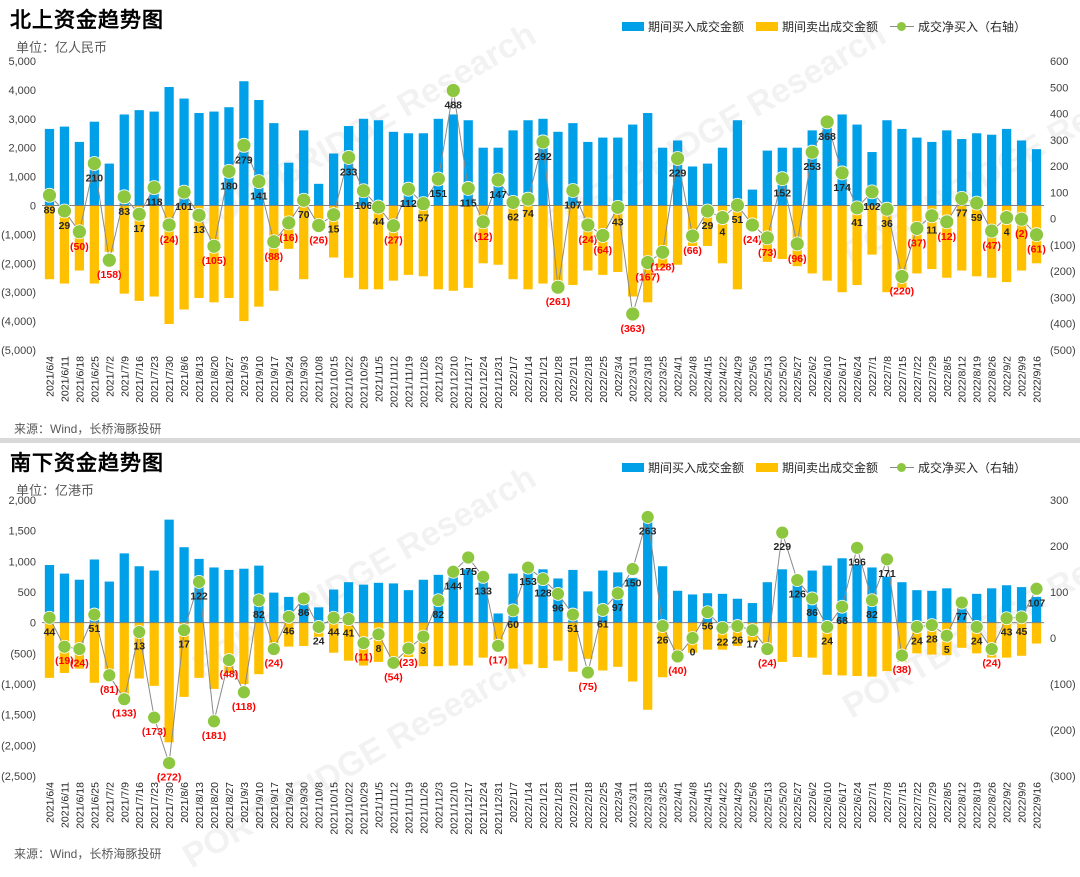 The image size is (1080, 877). Describe the element at coordinates (946, 237) in the screenshot. I see `net-buy-data-label: (12)` at that location.